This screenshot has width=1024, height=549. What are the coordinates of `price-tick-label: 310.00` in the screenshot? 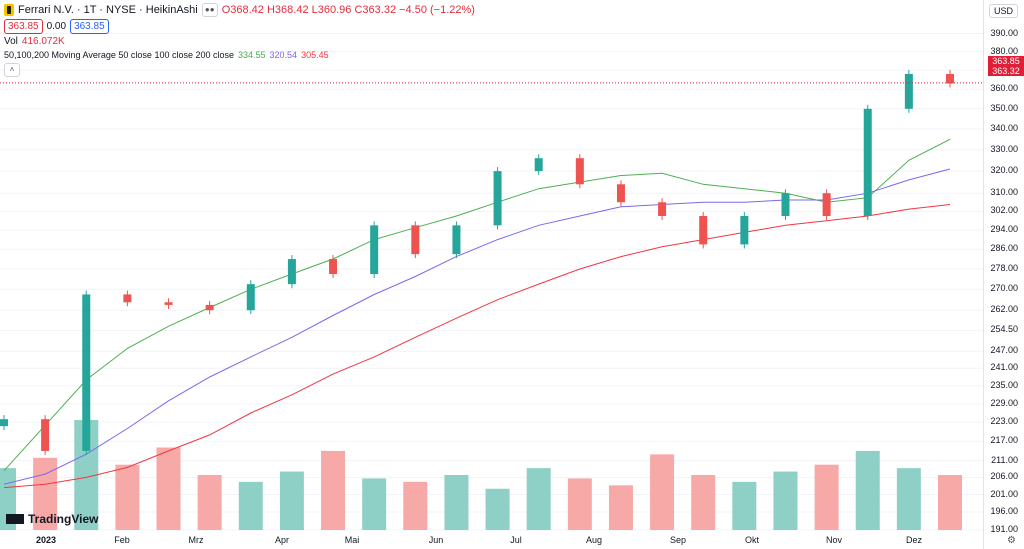 It's located at (1004, 192).